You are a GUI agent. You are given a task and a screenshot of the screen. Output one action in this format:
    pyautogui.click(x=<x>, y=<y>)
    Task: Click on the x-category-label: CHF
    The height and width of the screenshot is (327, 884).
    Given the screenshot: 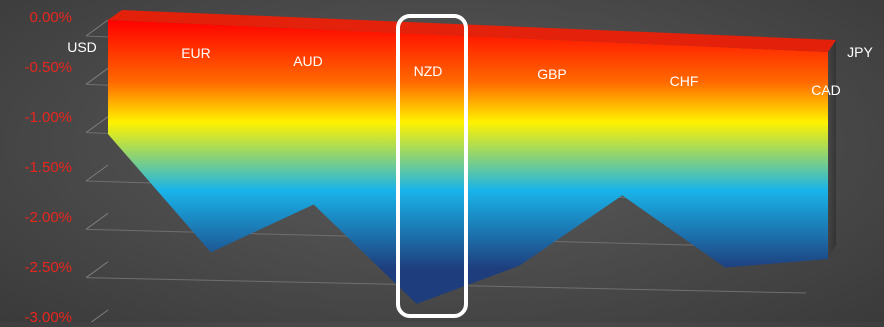 What is the action you would take?
    pyautogui.click(x=684, y=81)
    